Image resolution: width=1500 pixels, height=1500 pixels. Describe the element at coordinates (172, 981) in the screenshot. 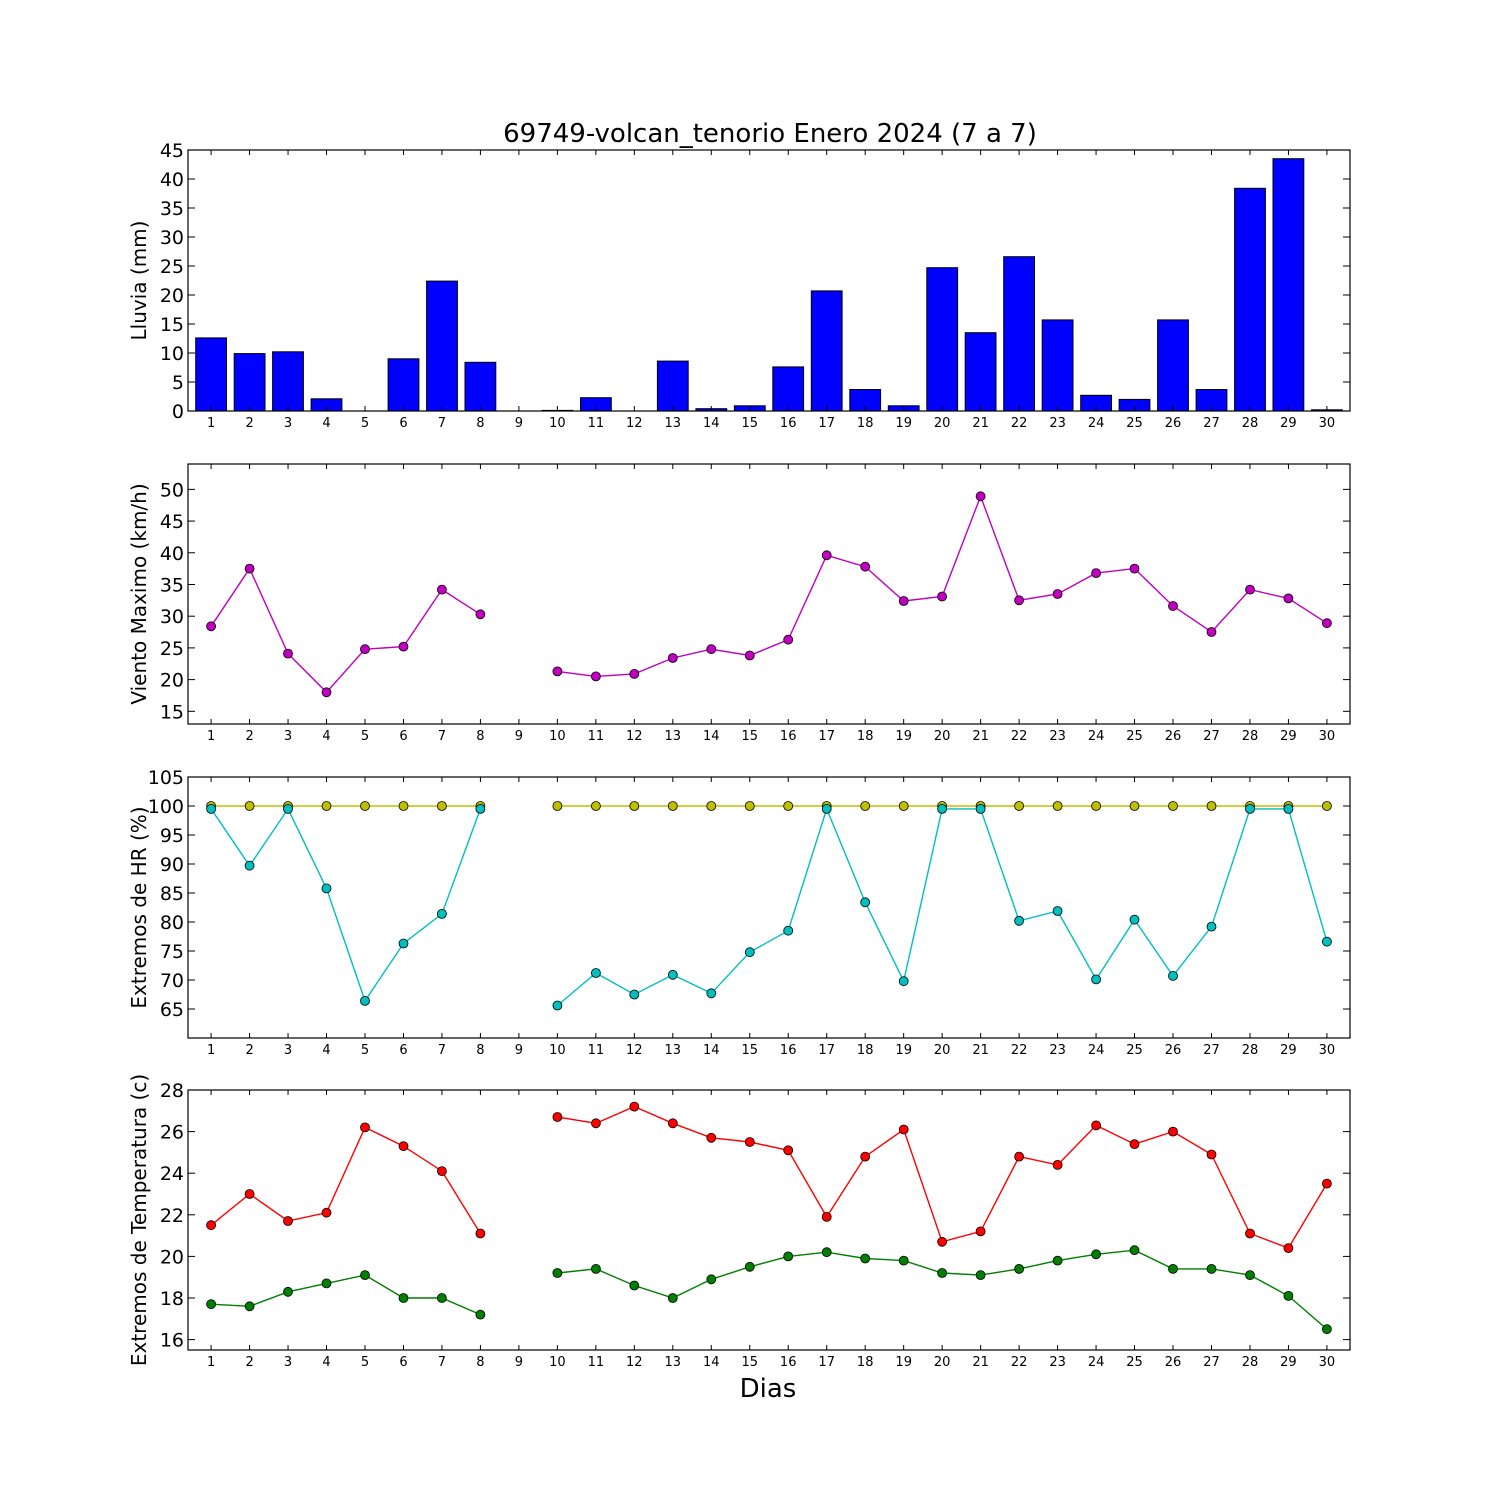

I see `y-tick-label: 70` at that location.